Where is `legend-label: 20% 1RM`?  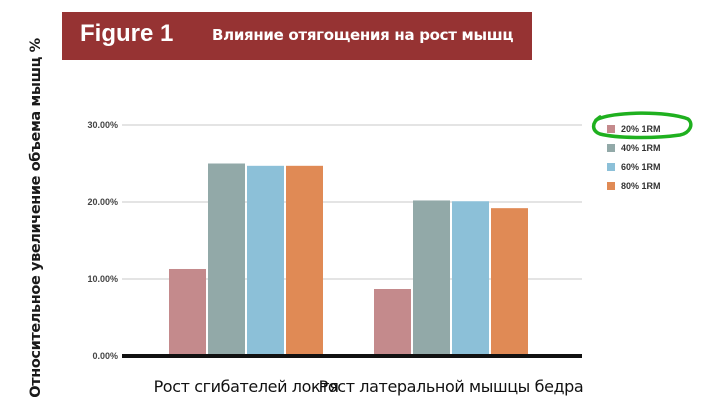 legend-label: 20% 1RM is located at coordinates (641, 129).